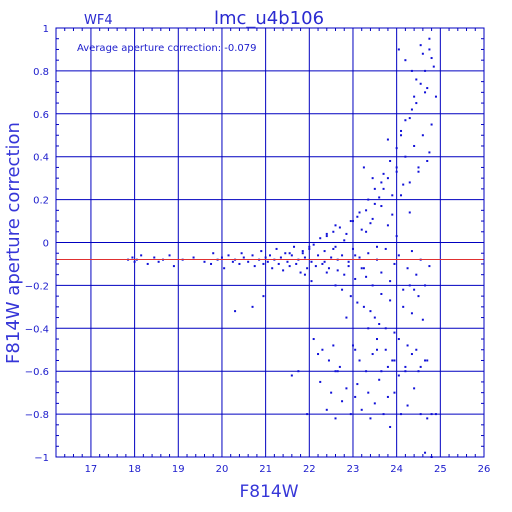  I want to click on x-axis-label: F814W, so click(268, 492).